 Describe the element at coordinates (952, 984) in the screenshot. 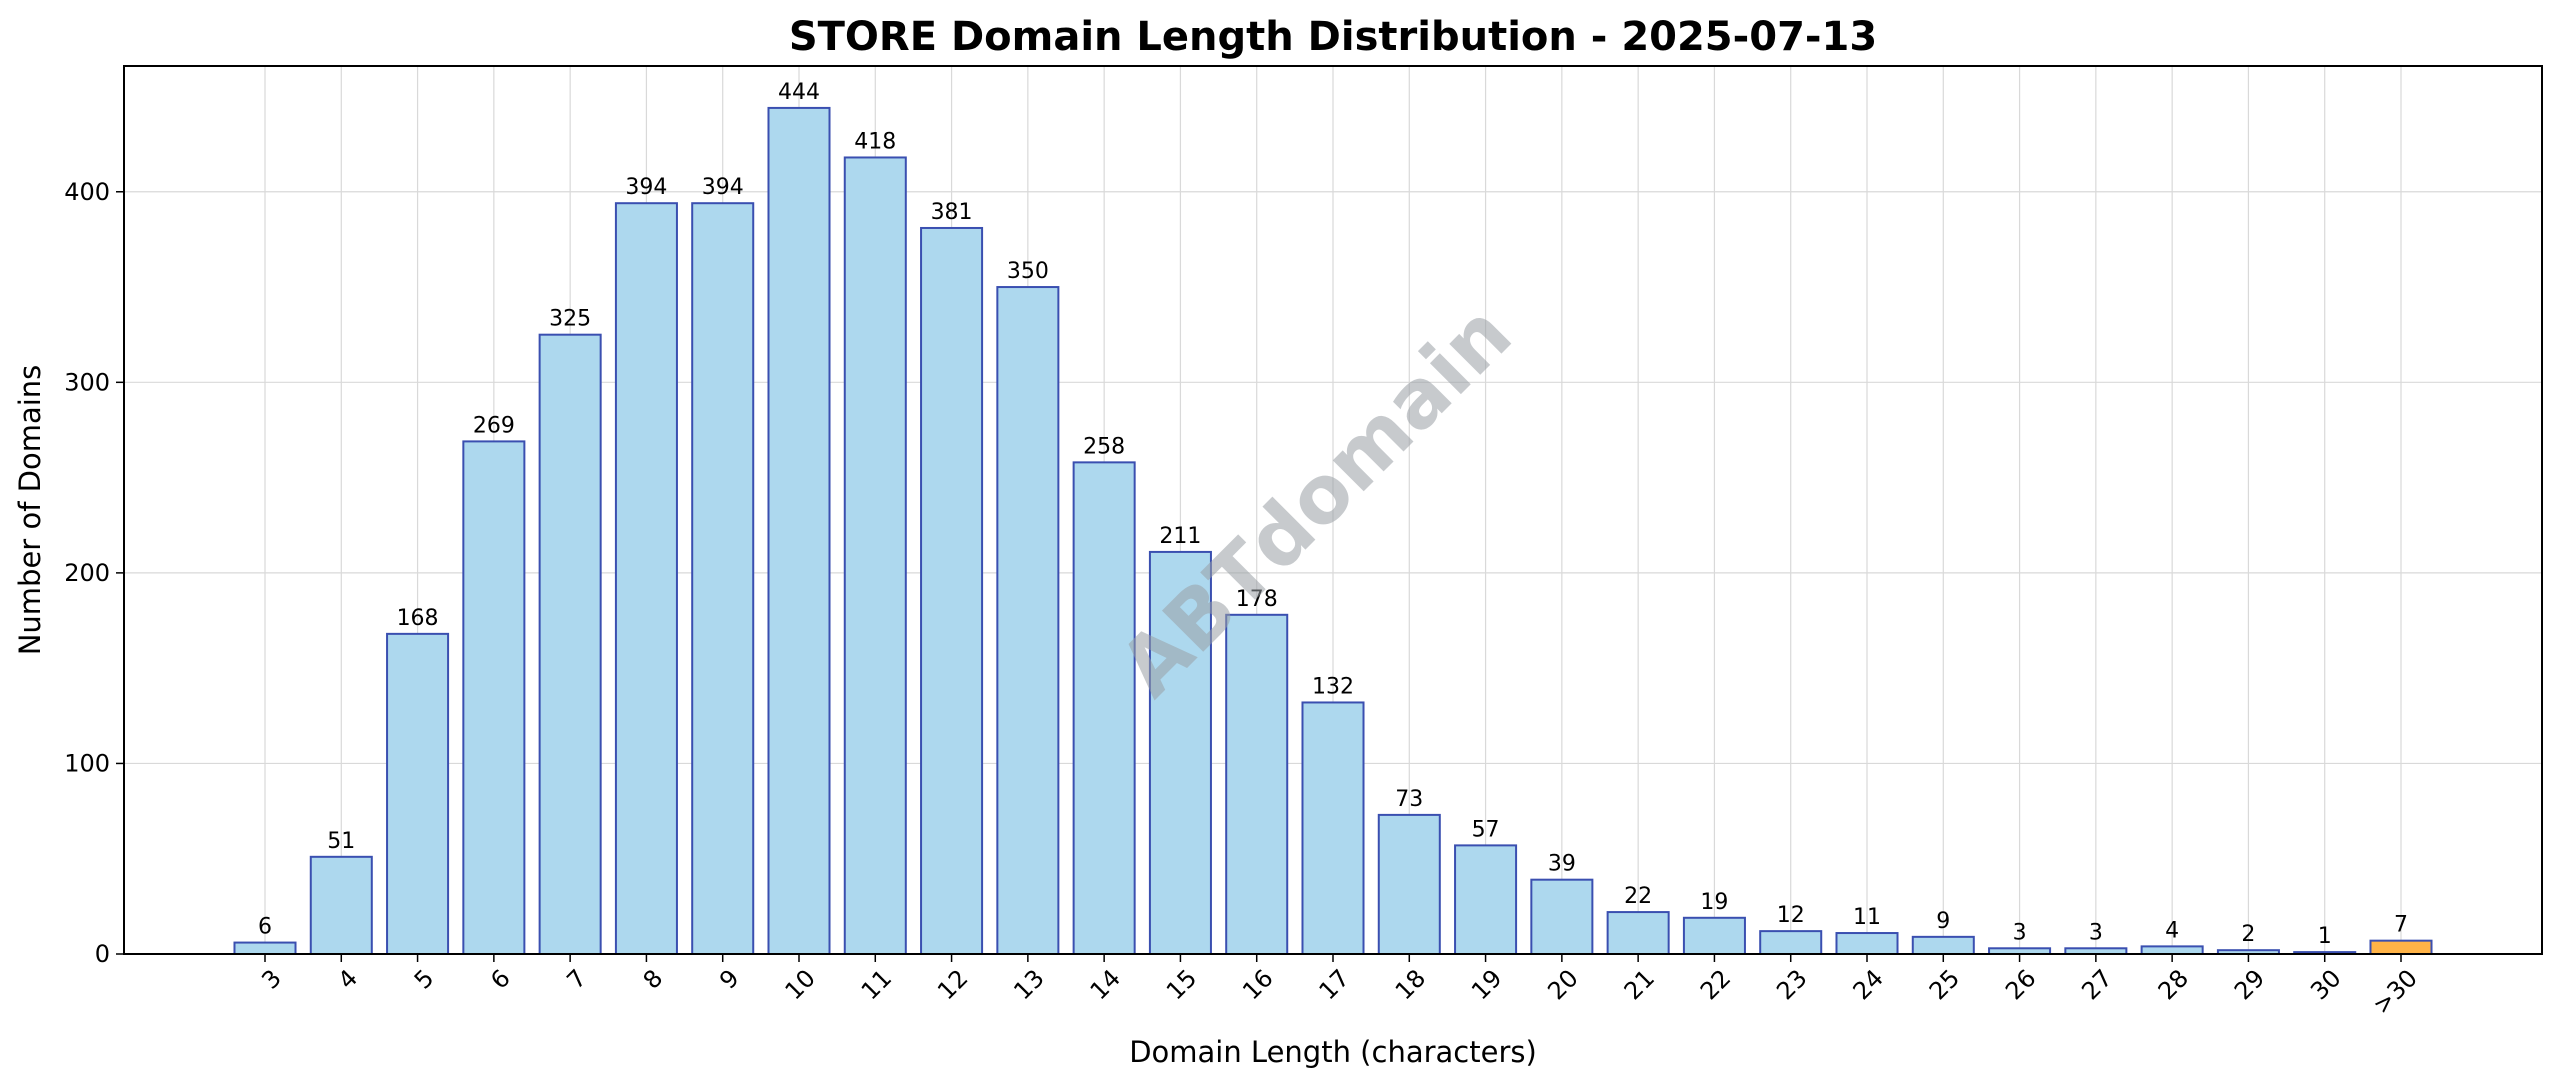

I see `x-tick-label-12: 12` at that location.